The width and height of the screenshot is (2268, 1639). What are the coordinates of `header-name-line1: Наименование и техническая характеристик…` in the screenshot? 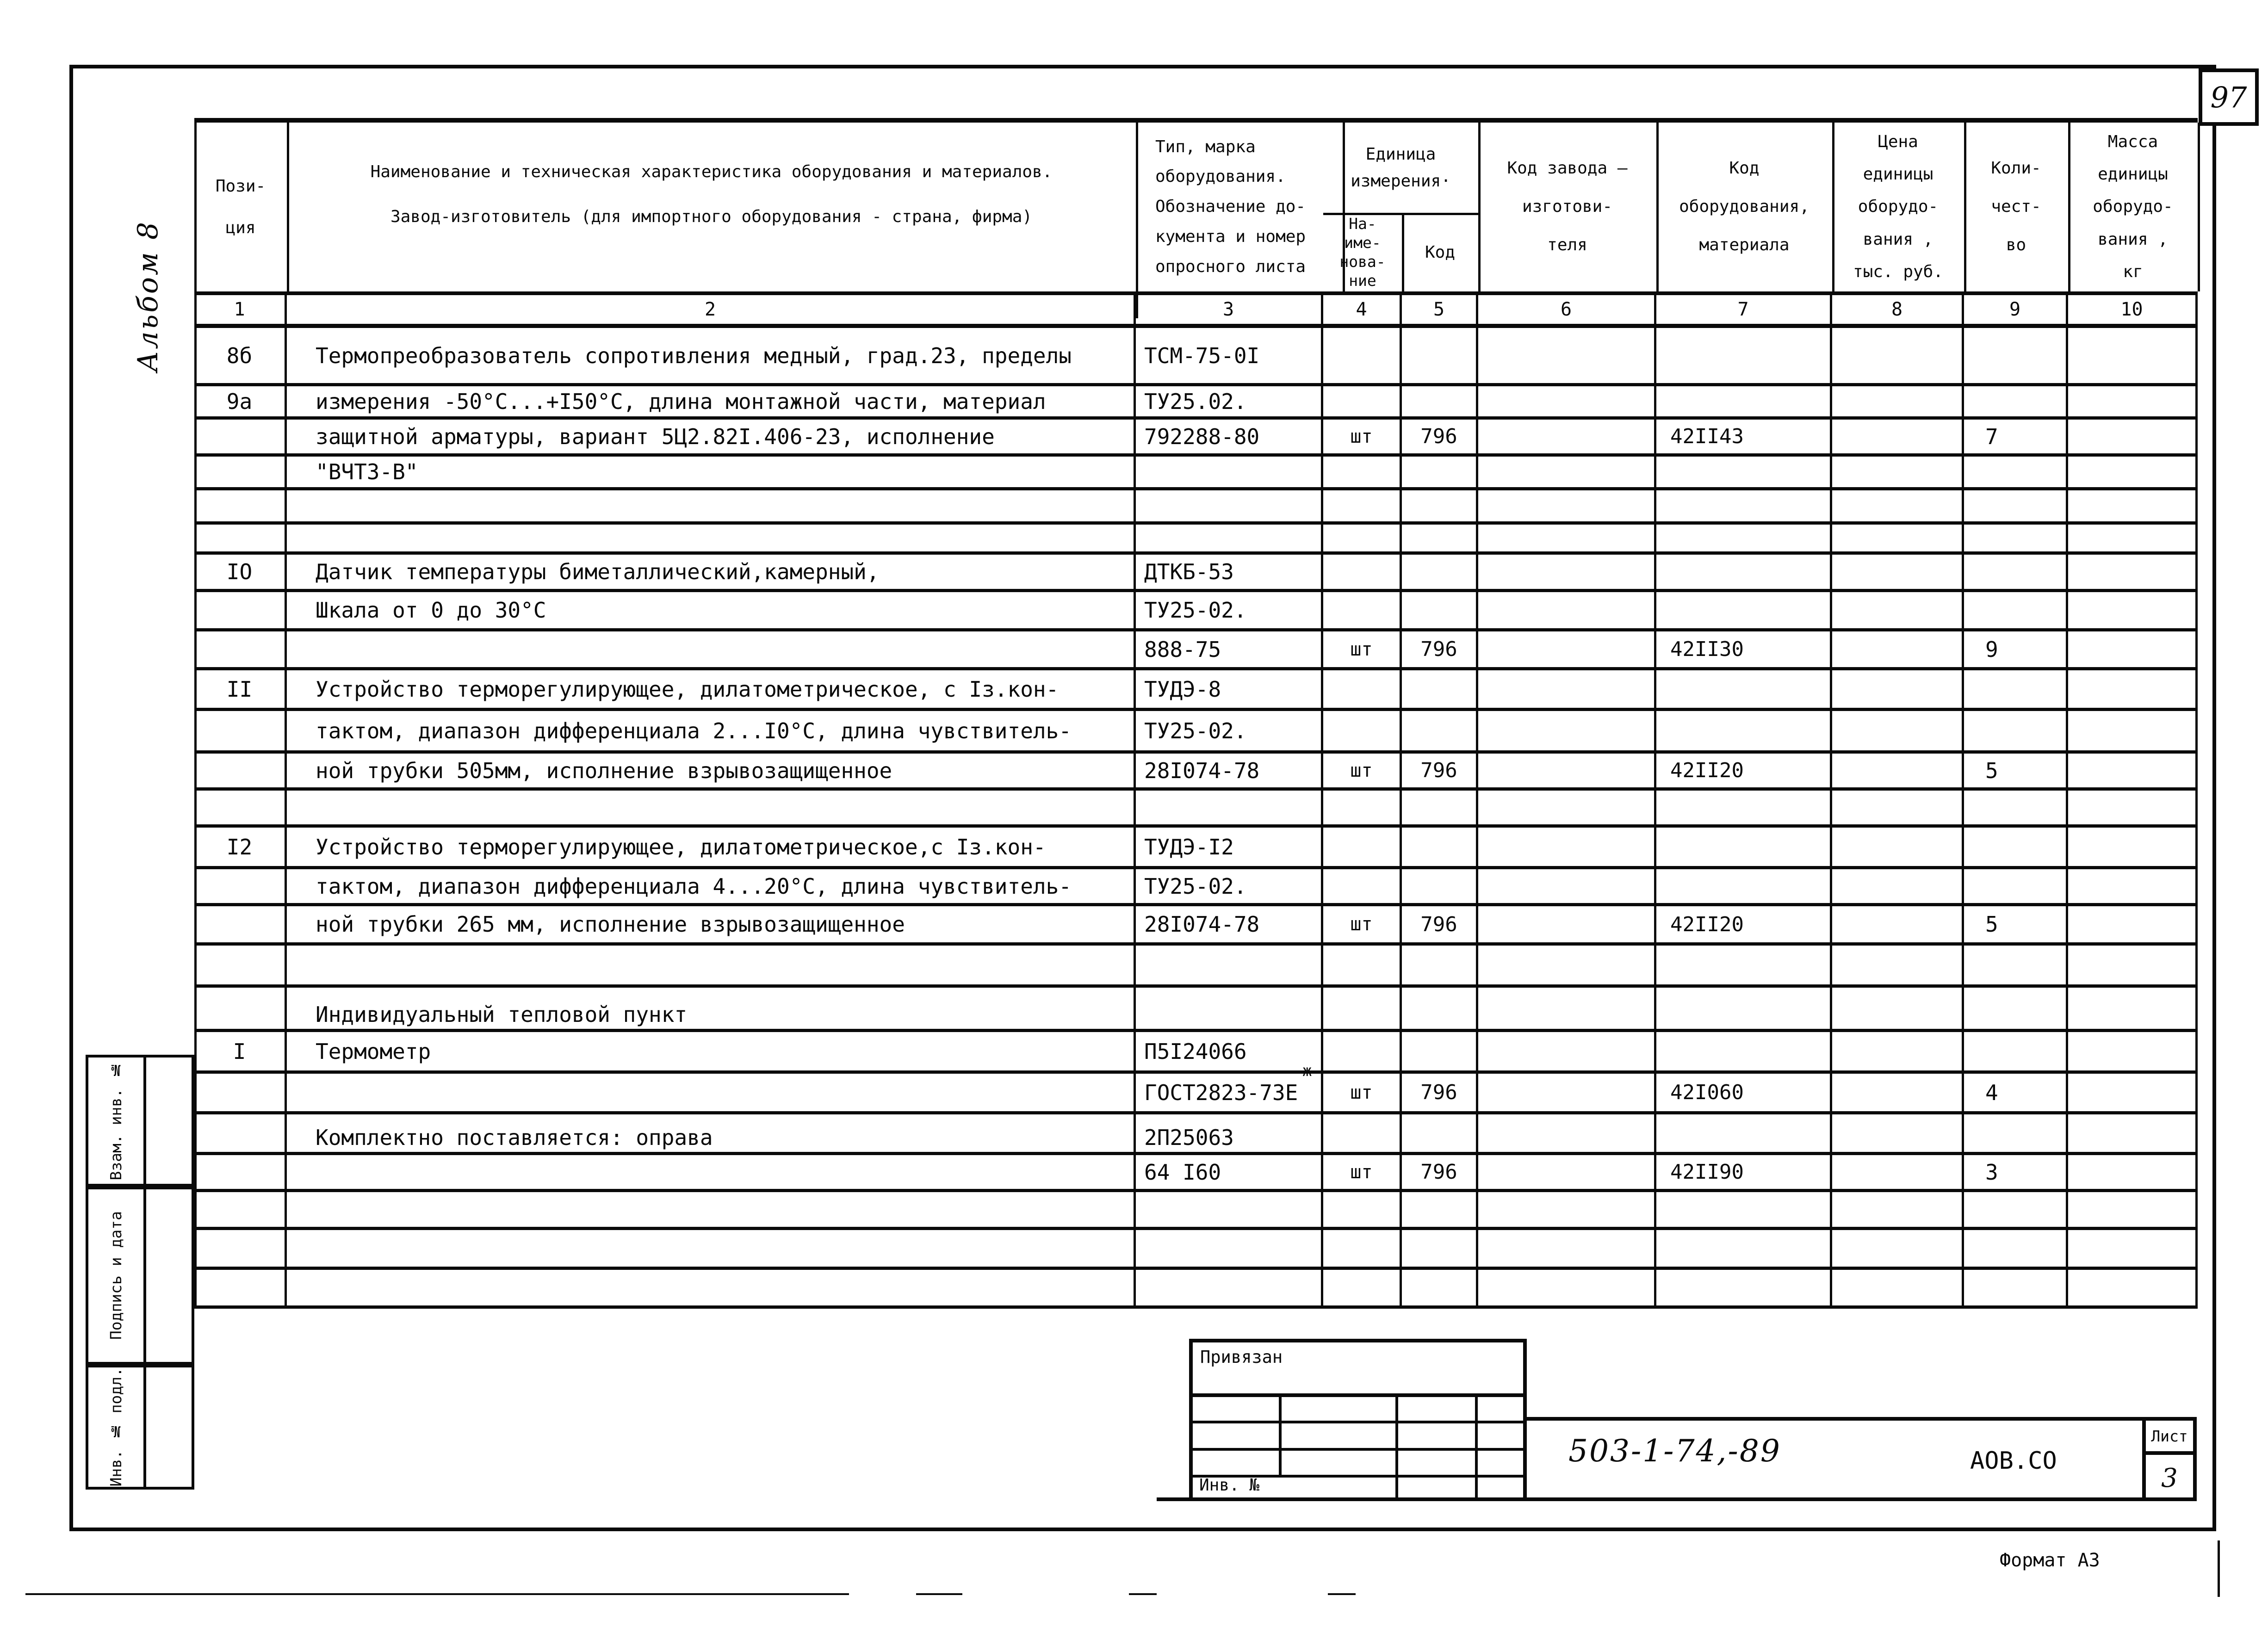 It's located at (711, 171).